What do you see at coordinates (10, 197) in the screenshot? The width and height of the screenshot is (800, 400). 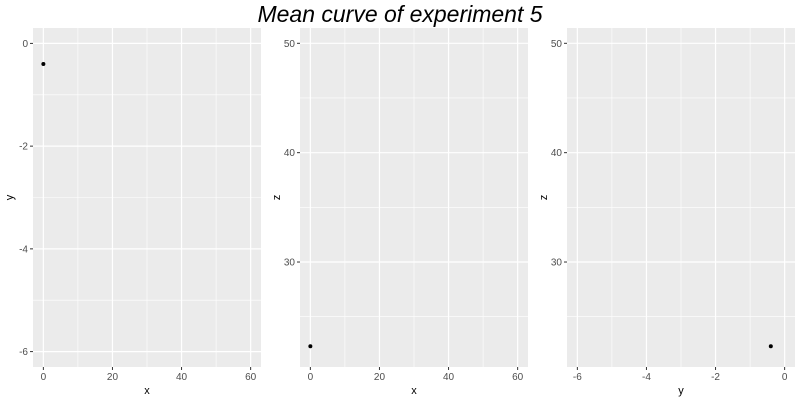 I see `y-axis-title: y` at bounding box center [10, 197].